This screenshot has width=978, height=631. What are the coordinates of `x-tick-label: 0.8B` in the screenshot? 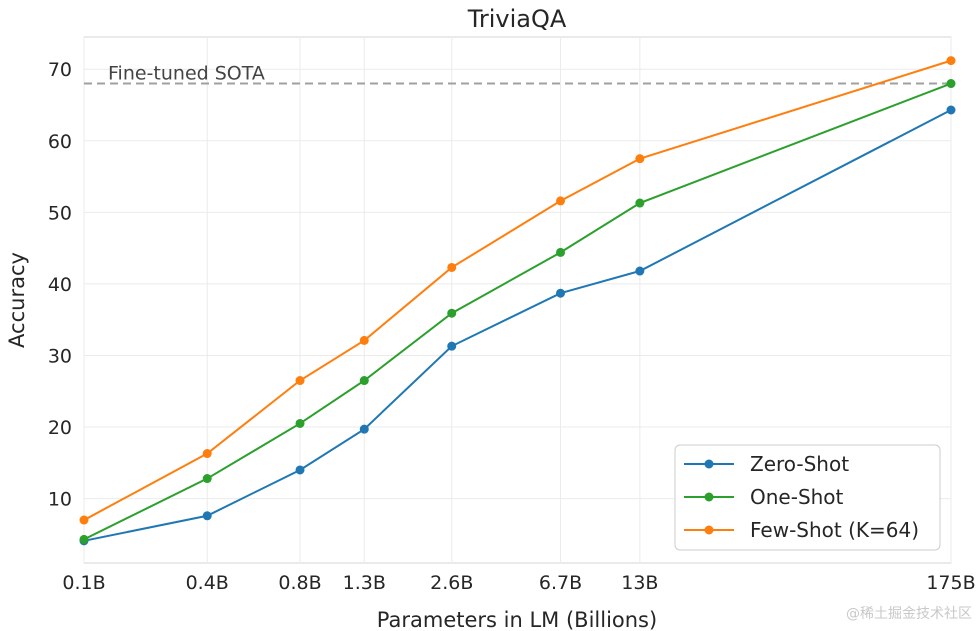 It's located at (299, 583).